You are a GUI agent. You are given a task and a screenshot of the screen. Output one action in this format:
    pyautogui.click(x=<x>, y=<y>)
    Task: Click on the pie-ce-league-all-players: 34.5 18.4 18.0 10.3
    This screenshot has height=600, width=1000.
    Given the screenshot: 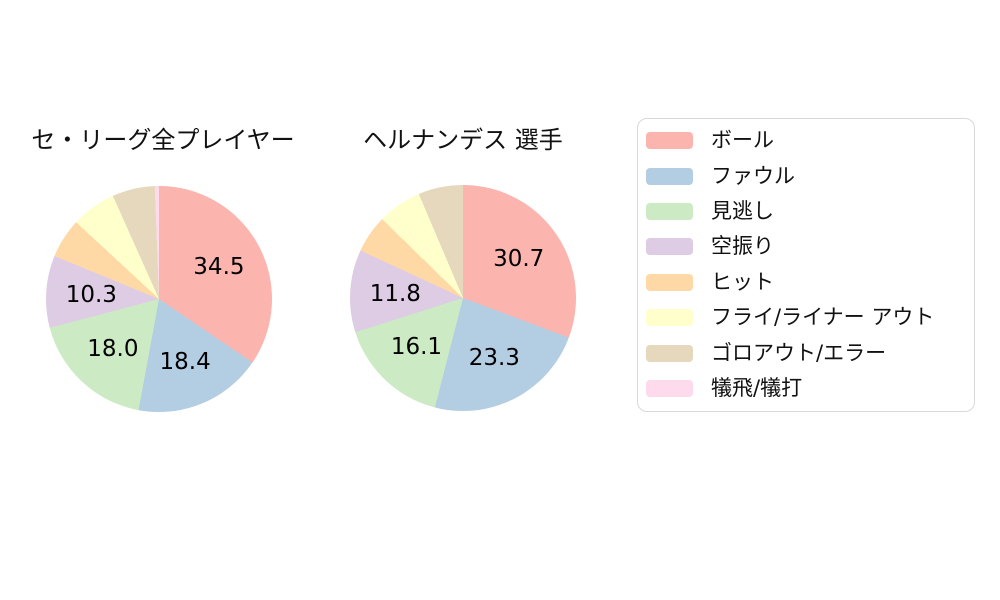 What is the action you would take?
    pyautogui.click(x=159, y=299)
    